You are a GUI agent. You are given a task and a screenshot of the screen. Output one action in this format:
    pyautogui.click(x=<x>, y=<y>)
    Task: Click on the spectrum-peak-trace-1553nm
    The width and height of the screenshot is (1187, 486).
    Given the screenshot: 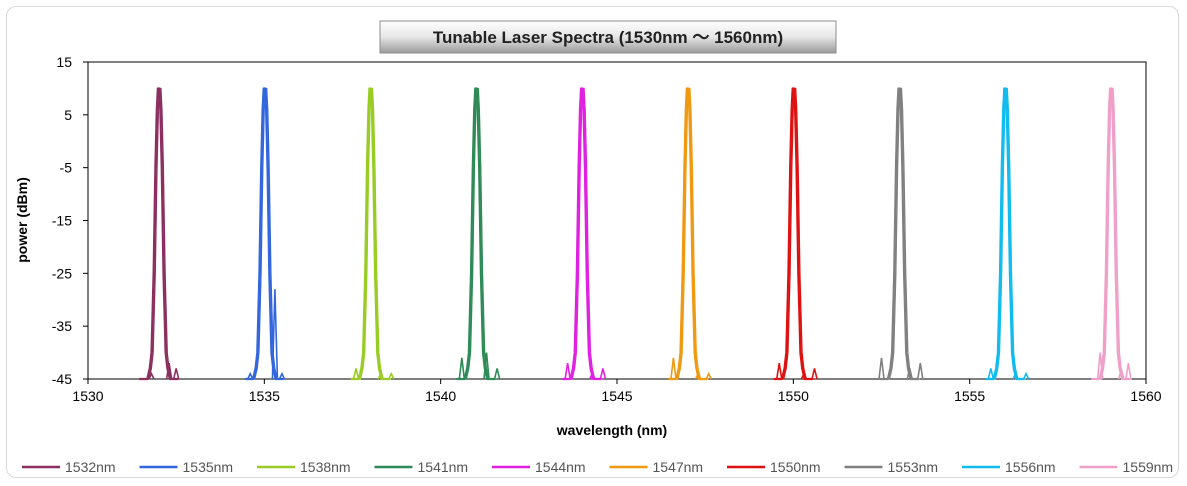 What is the action you would take?
    pyautogui.click(x=901, y=233)
    